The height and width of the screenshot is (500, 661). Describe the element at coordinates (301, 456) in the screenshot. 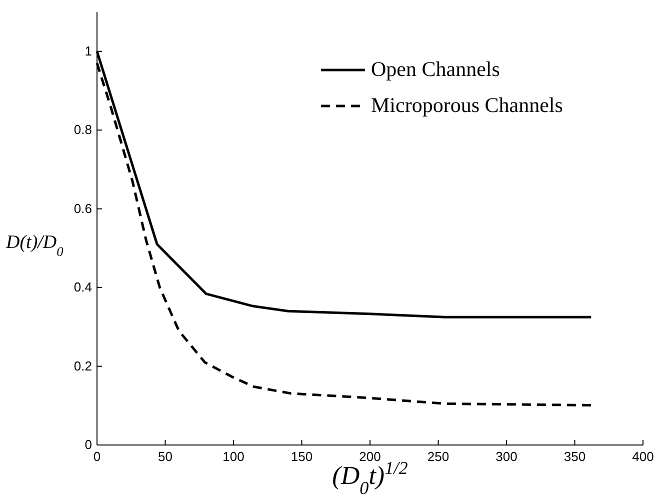

I see `x-tick-label: 150` at that location.